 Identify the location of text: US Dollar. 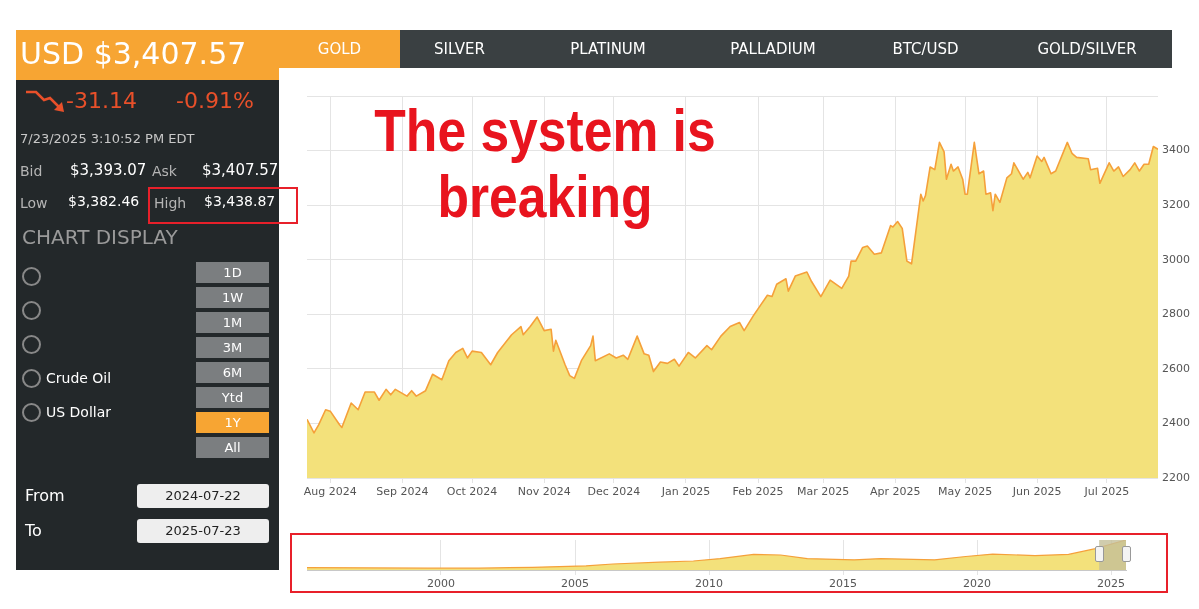
(79, 412).